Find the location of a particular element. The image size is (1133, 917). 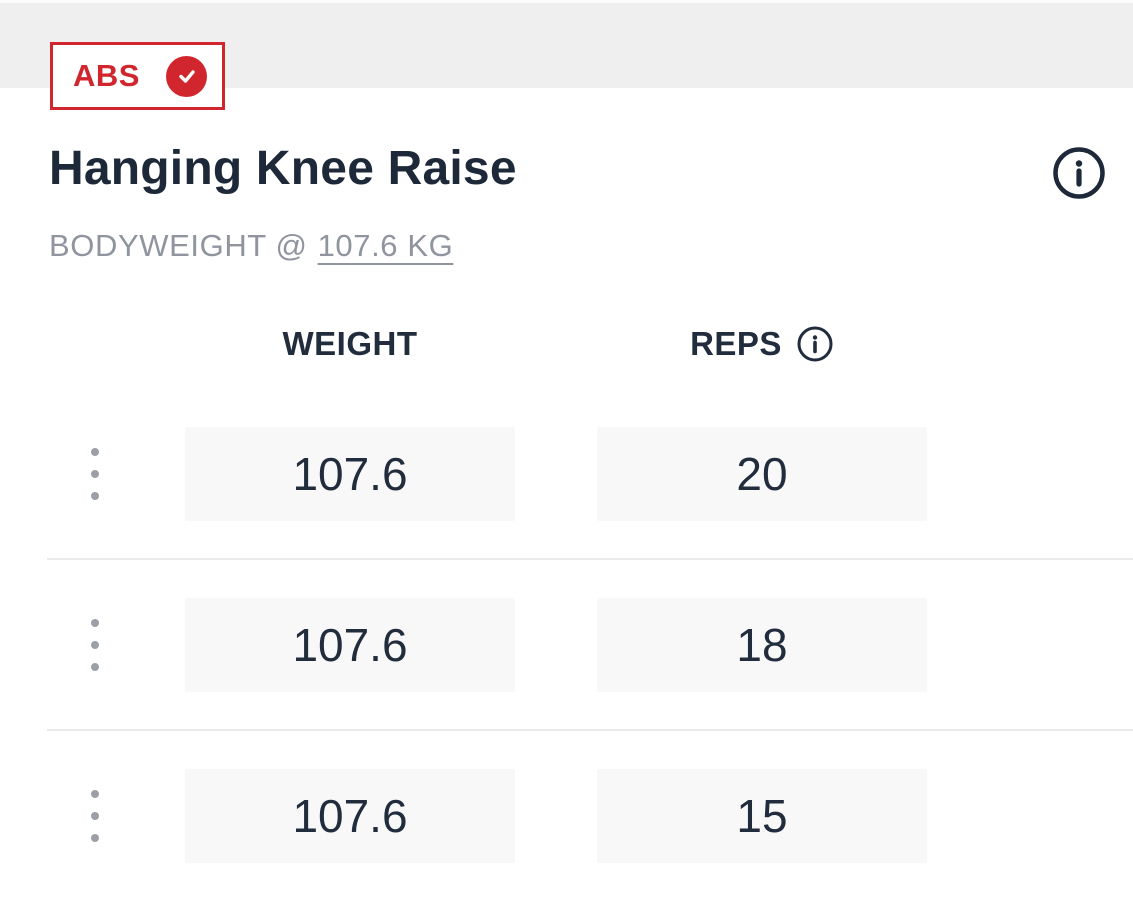

reps-info-icon is located at coordinates (815, 344).